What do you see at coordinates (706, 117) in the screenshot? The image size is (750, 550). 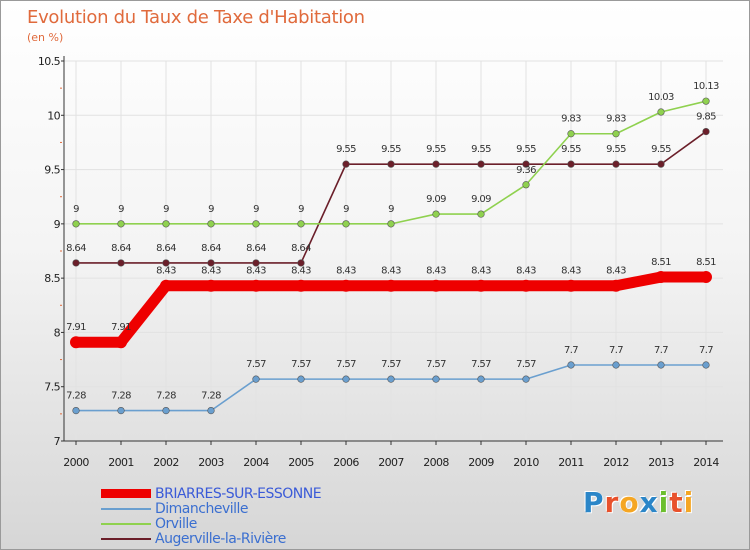 I see `data-label: 9.85` at bounding box center [706, 117].